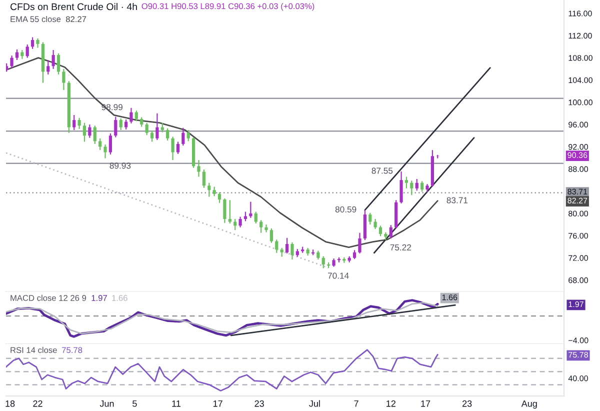 The width and height of the screenshot is (600, 411). I want to click on text: EMA 55 close, so click(35, 19).